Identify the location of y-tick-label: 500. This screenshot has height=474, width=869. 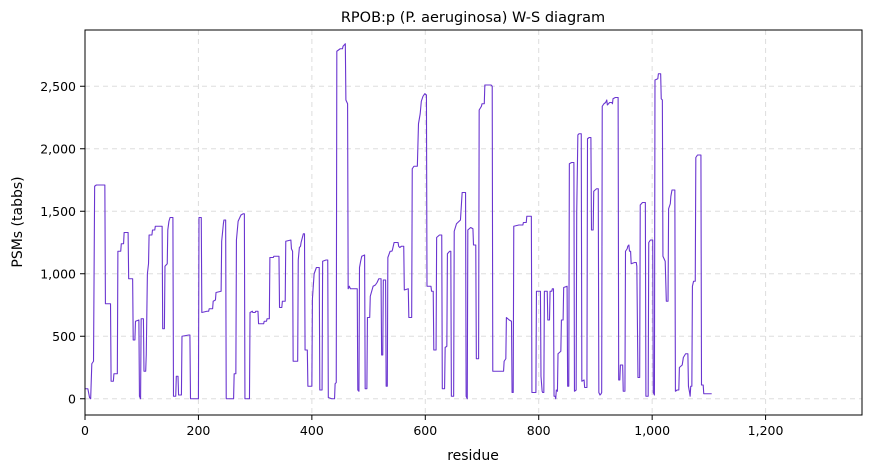
(64, 336).